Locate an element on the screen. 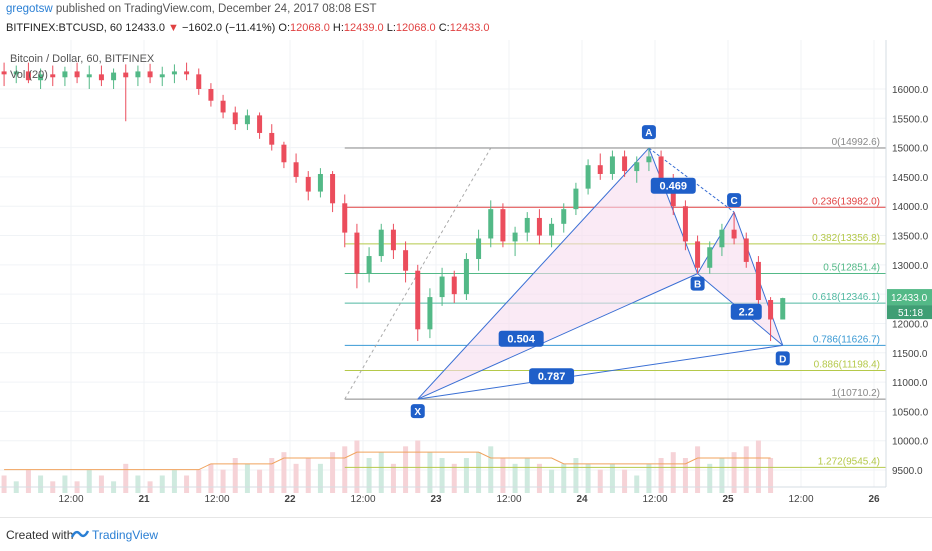 This screenshot has width=932, height=551. pattern-point-label: D is located at coordinates (782, 359).